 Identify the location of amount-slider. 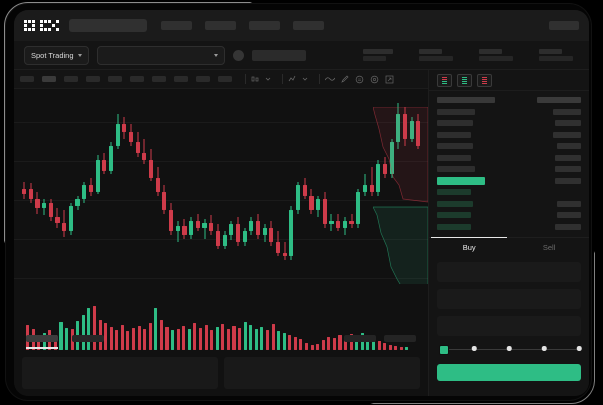
(510, 350).